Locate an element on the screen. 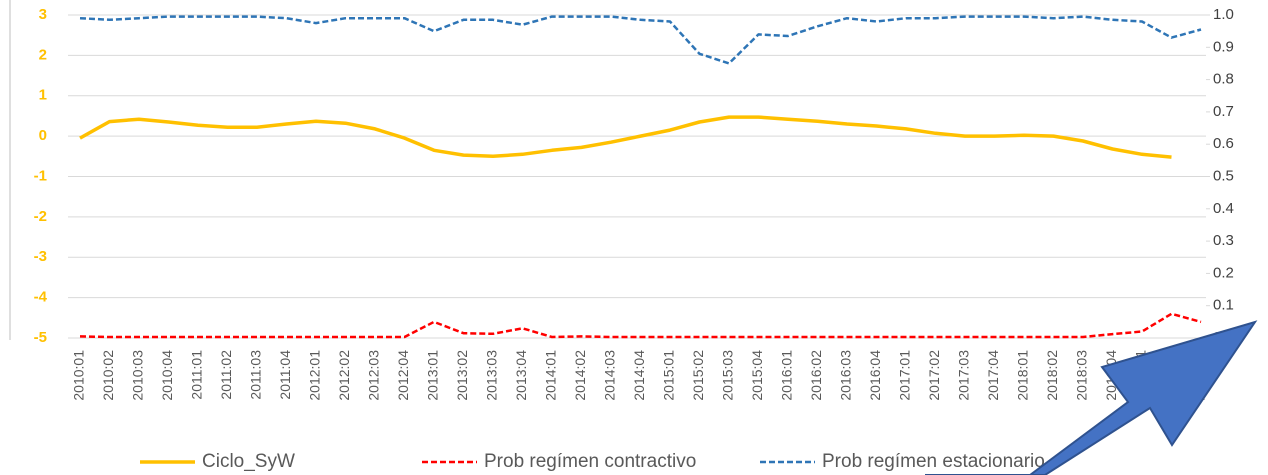 This screenshot has height=475, width=1268. x-tick-label: 2015:02 is located at coordinates (698, 375).